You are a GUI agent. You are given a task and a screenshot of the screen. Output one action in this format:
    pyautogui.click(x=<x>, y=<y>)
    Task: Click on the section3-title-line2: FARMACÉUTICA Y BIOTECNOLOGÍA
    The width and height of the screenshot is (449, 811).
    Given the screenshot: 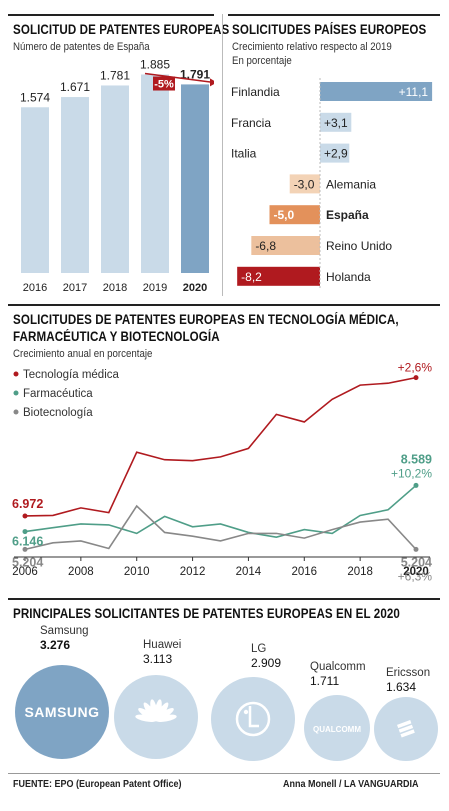 What is the action you would take?
    pyautogui.click(x=116, y=336)
    